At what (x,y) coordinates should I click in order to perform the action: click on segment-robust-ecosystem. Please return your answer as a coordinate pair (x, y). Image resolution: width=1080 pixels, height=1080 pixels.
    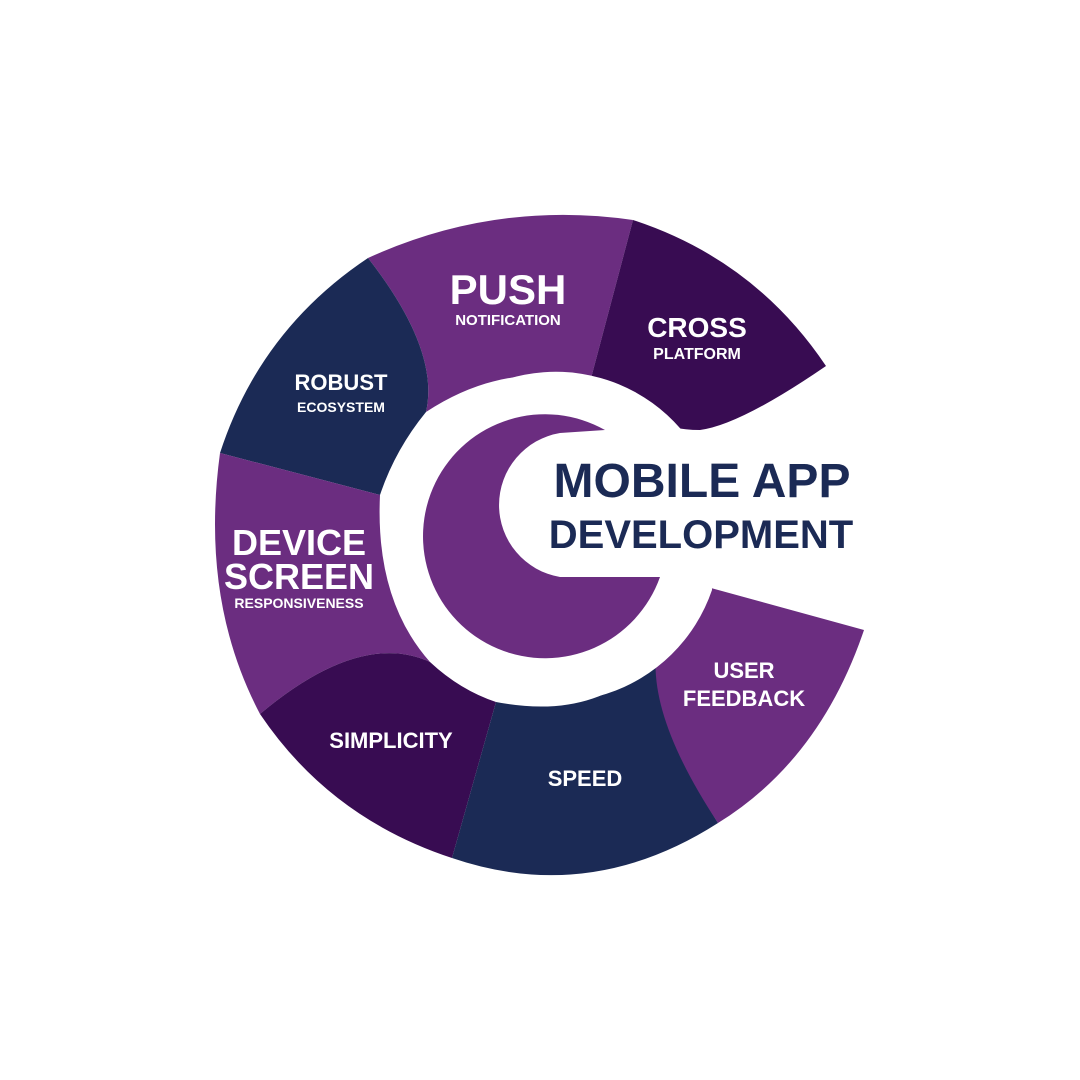
    Looking at the image, I should click on (324, 376).